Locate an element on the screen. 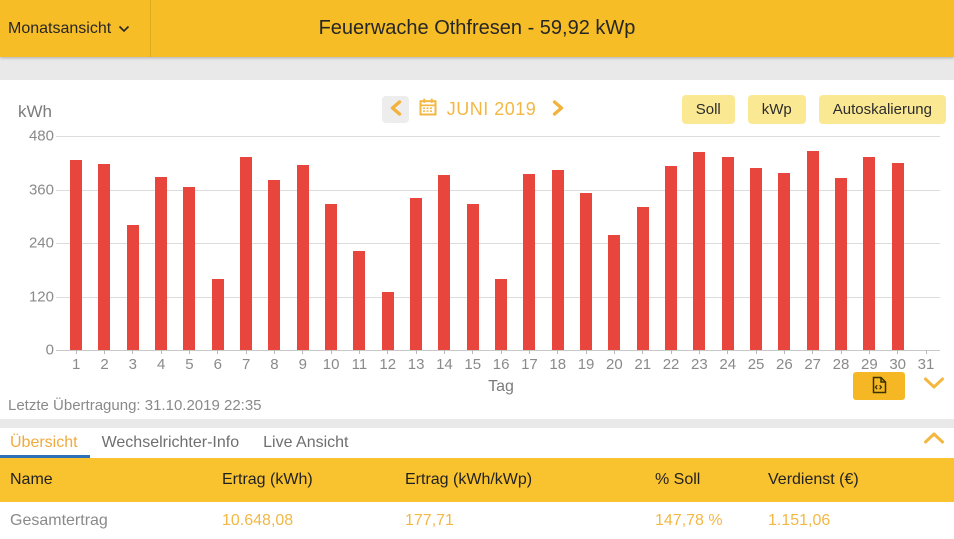 This screenshot has width=954, height=539. chevron-up-icon is located at coordinates (934, 440).